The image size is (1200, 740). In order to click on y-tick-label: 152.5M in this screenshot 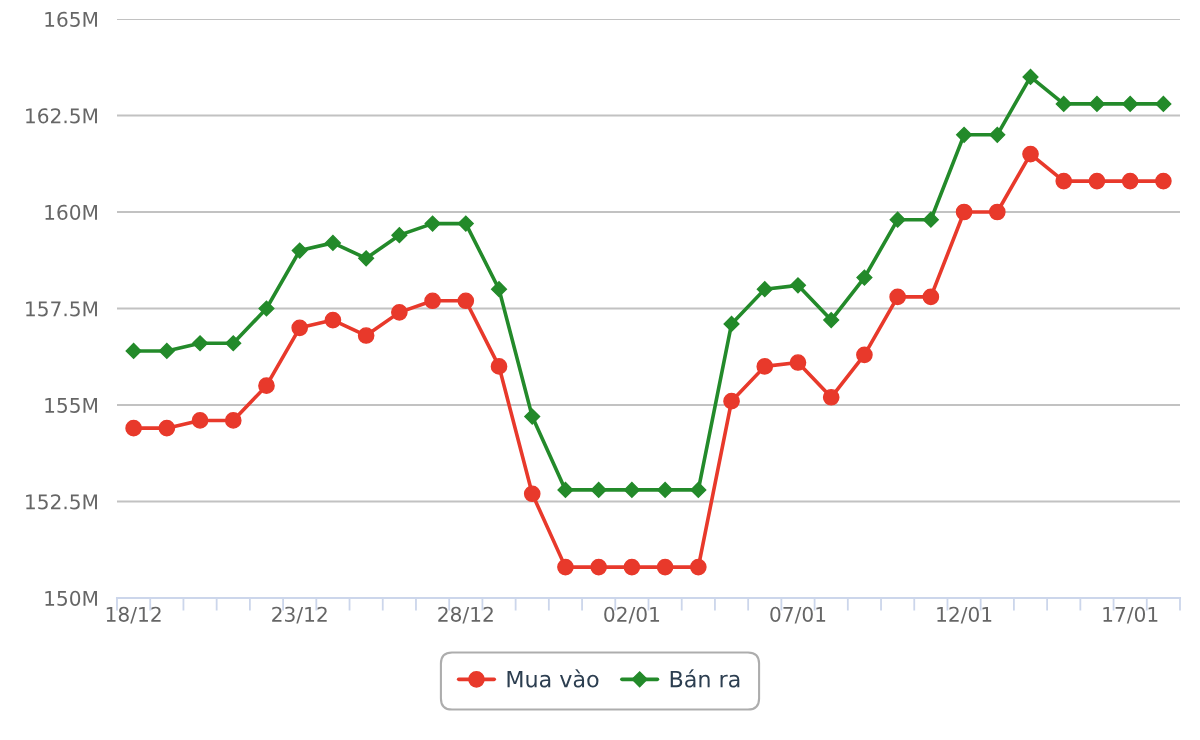, I will do `click(61, 502)`.